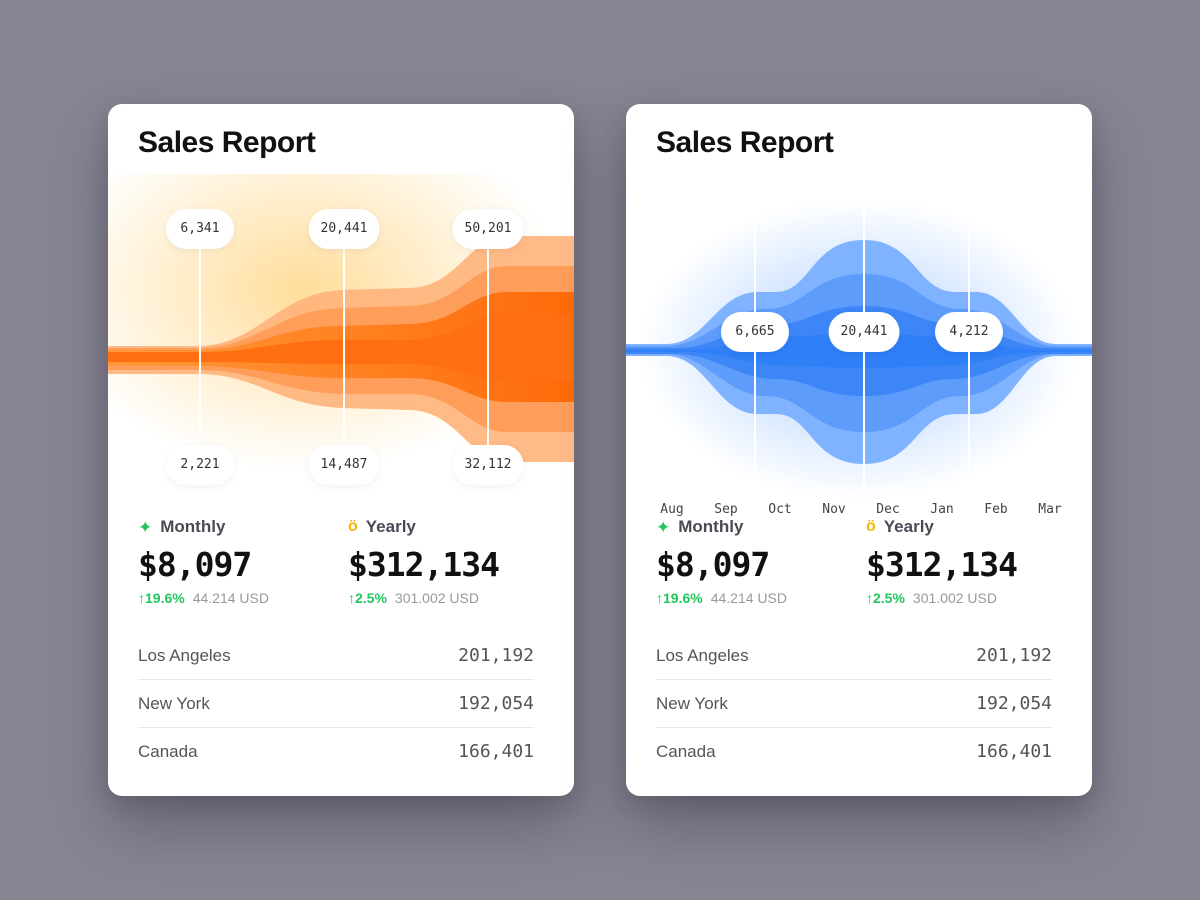 The image size is (1200, 900). Describe the element at coordinates (1050, 509) in the screenshot. I see `month-label: Mar` at that location.